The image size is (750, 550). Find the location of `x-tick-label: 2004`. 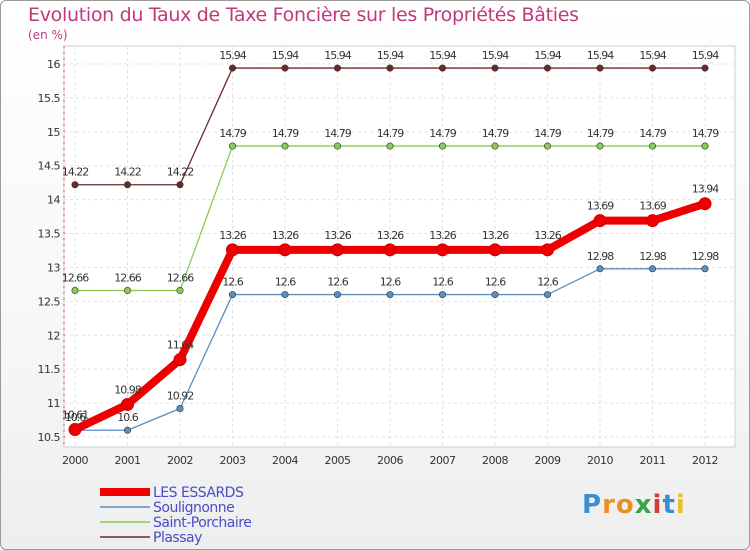

x-tick-label: 2004 is located at coordinates (285, 460).